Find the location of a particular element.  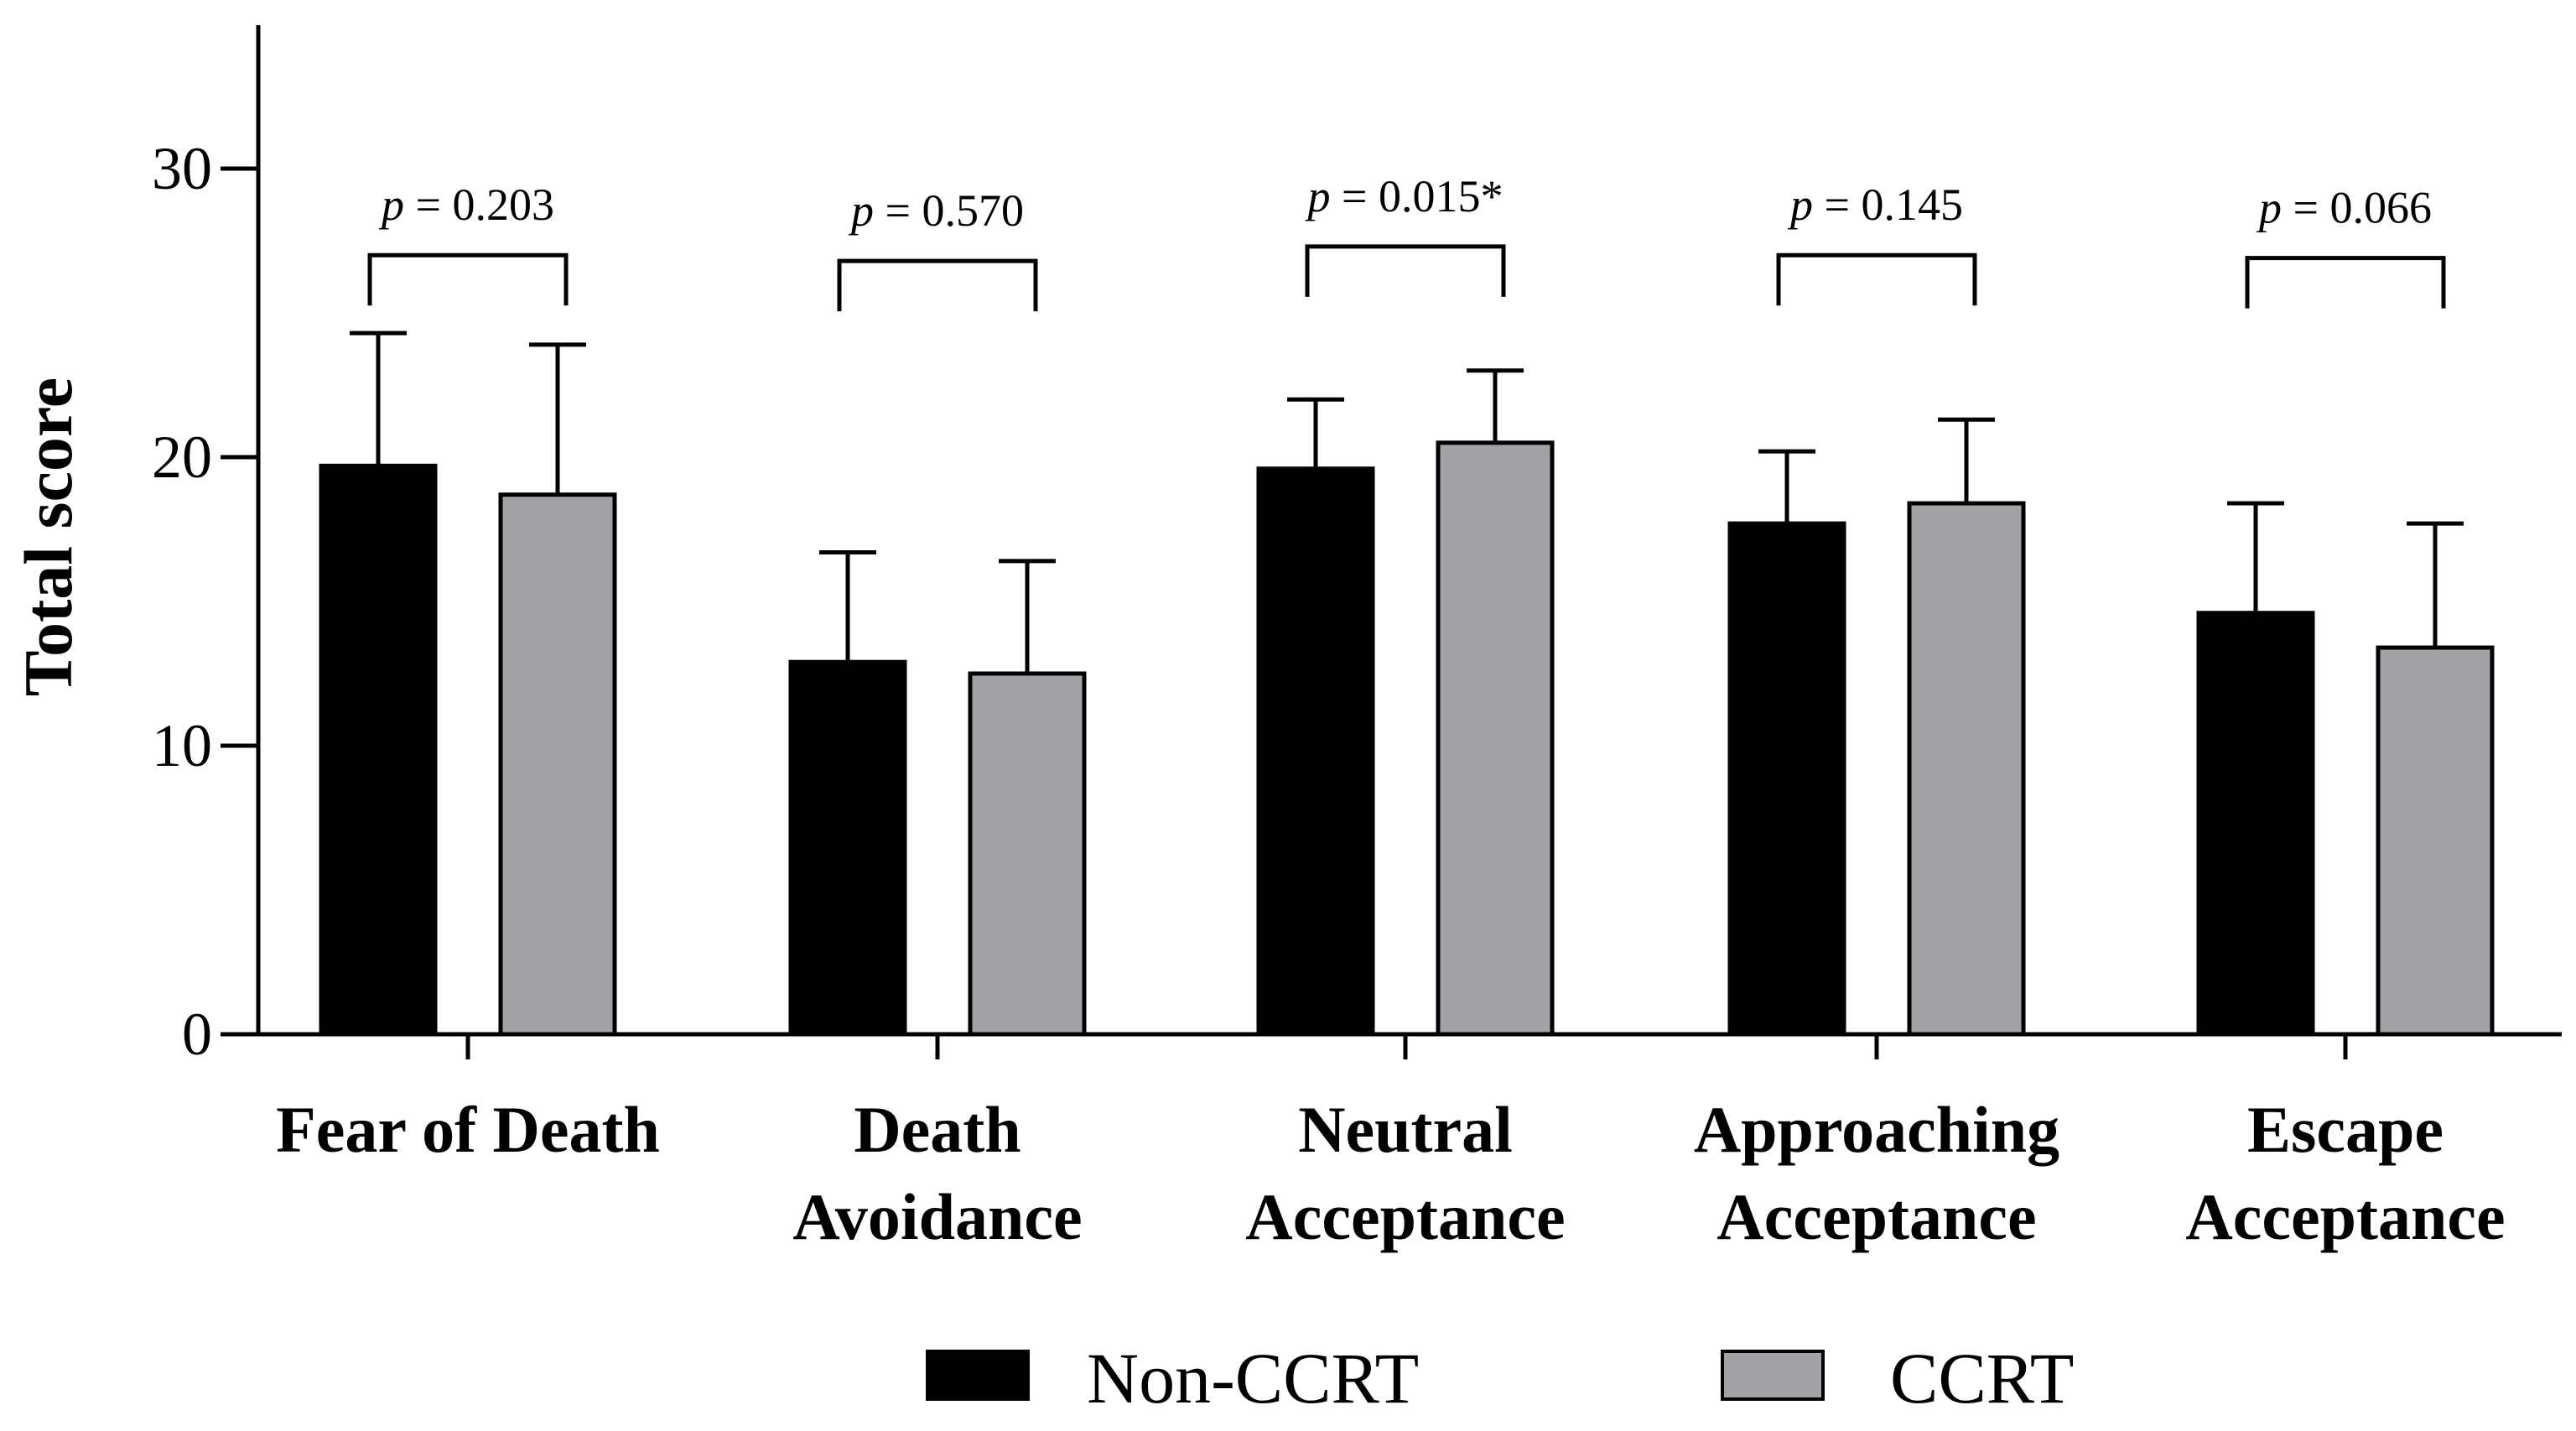

x-tick-label-3-line2: Acceptance is located at coordinates (1876, 1216).